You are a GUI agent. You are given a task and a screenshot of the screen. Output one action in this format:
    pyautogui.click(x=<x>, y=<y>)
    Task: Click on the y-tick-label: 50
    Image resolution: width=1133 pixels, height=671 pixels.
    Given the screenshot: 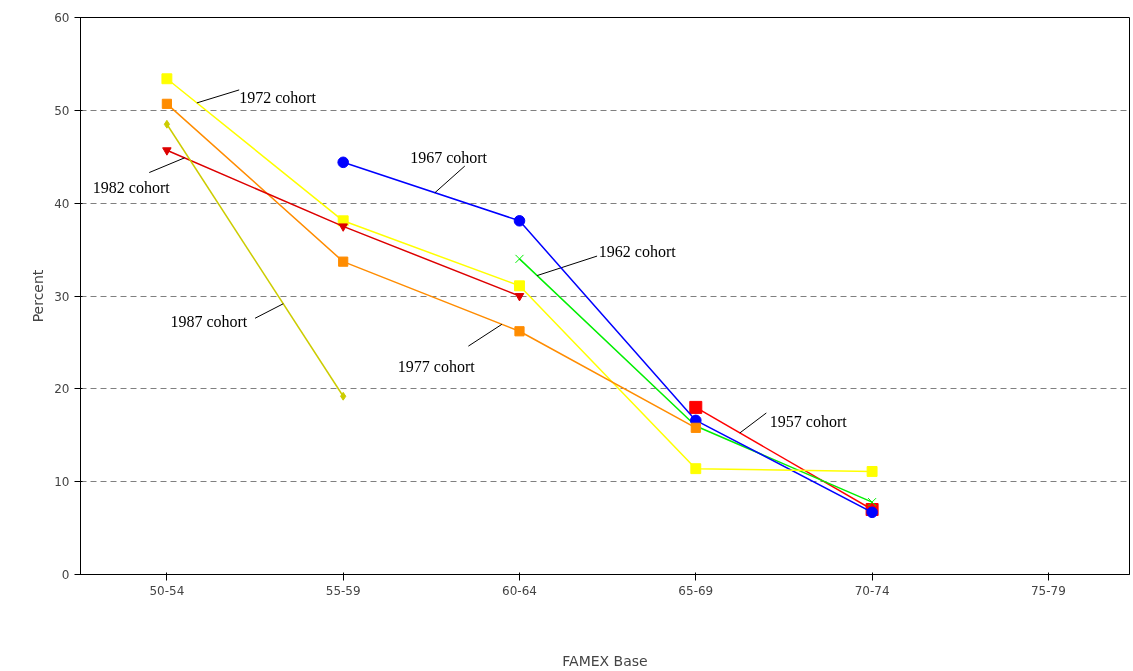 What is the action you would take?
    pyautogui.click(x=62, y=110)
    